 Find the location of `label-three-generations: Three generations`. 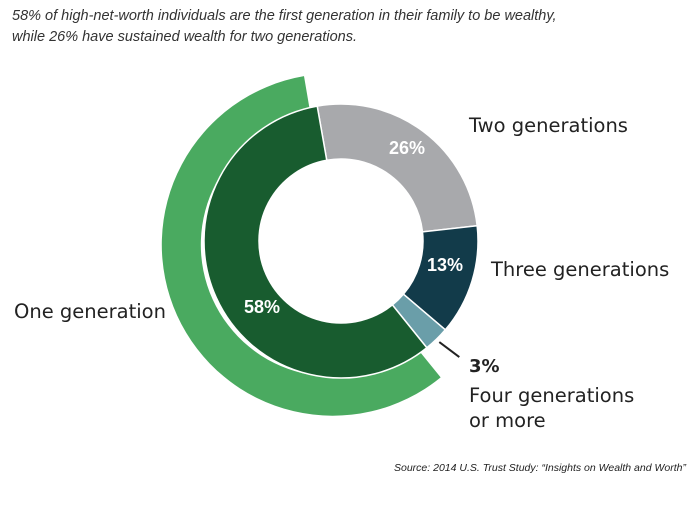

label-three-generations: Three generations is located at coordinates (580, 269).